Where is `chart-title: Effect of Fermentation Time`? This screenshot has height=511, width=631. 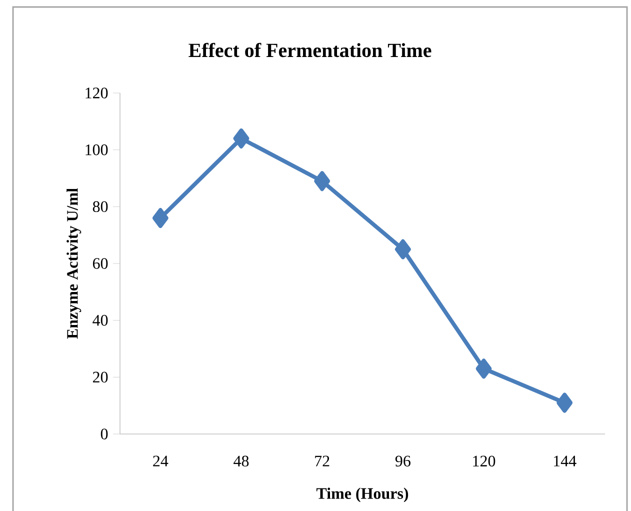
chart-title: Effect of Fermentation Time is located at coordinates (310, 50).